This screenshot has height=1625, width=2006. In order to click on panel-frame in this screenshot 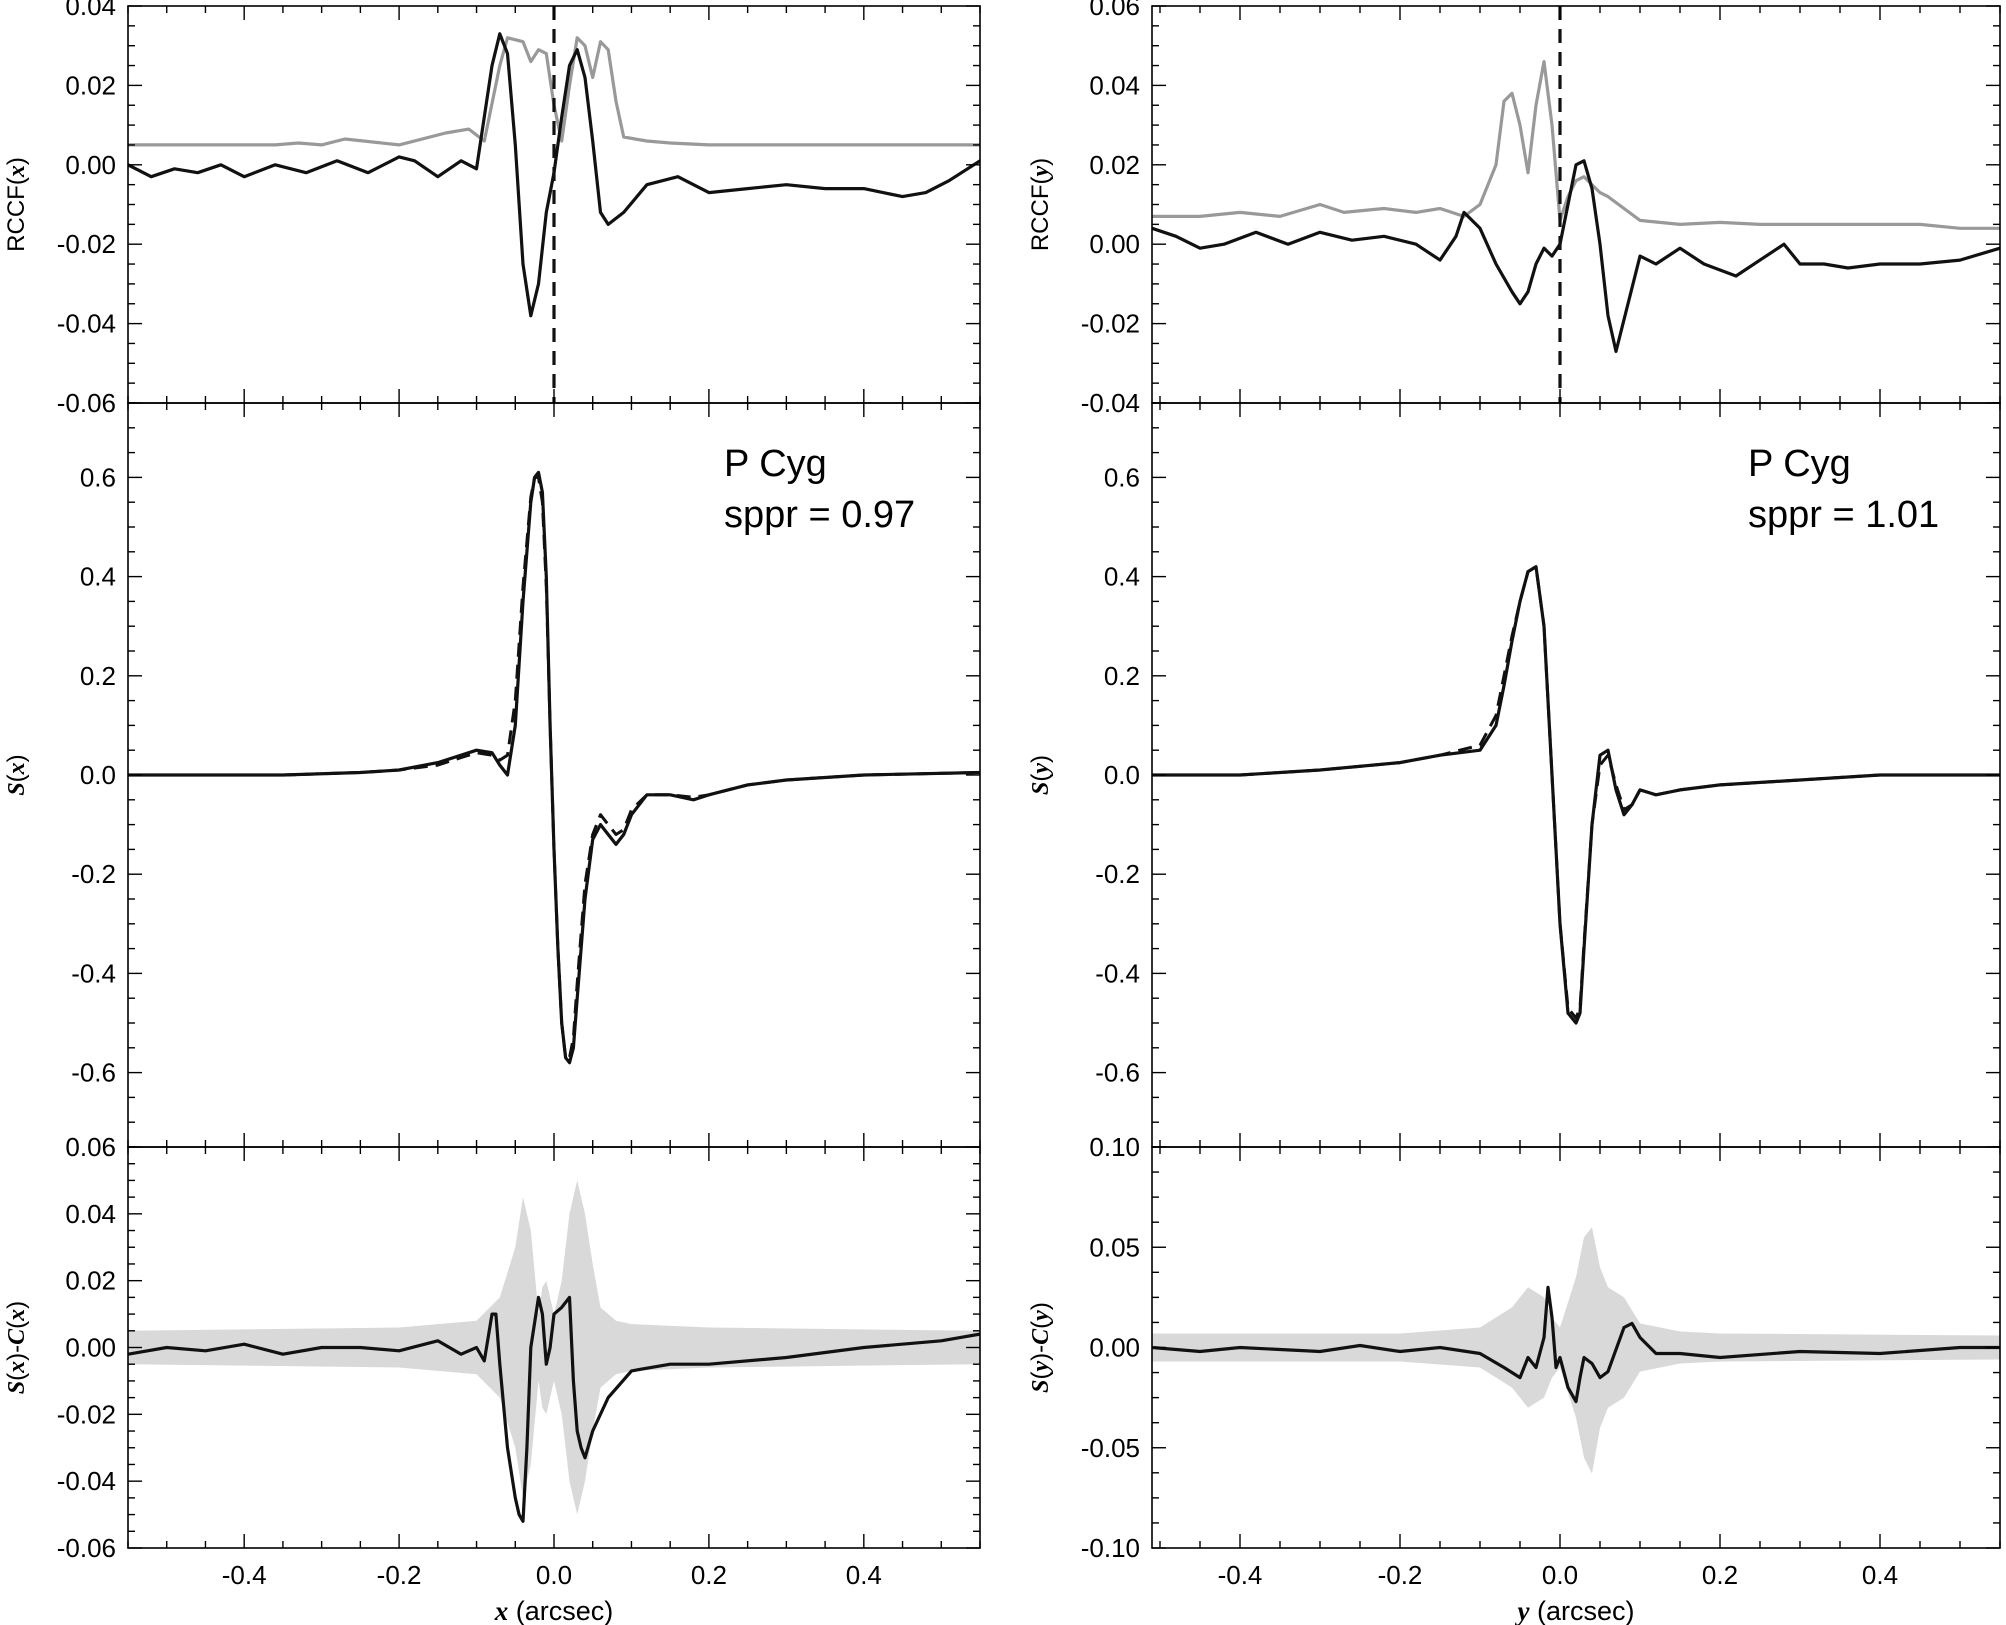, I will do `click(1576, 204)`.